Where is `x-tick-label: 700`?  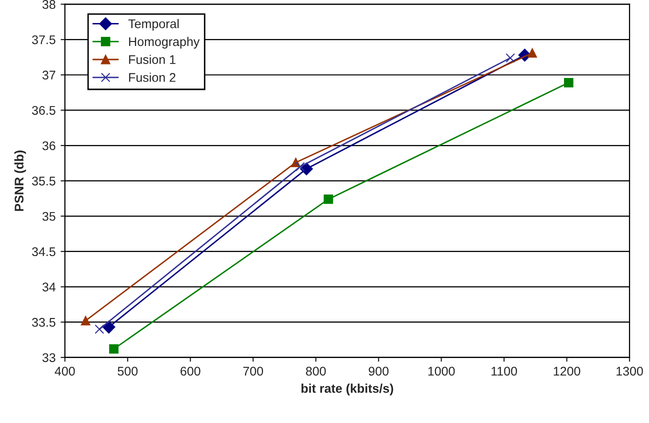 x-tick-label: 700 is located at coordinates (253, 371).